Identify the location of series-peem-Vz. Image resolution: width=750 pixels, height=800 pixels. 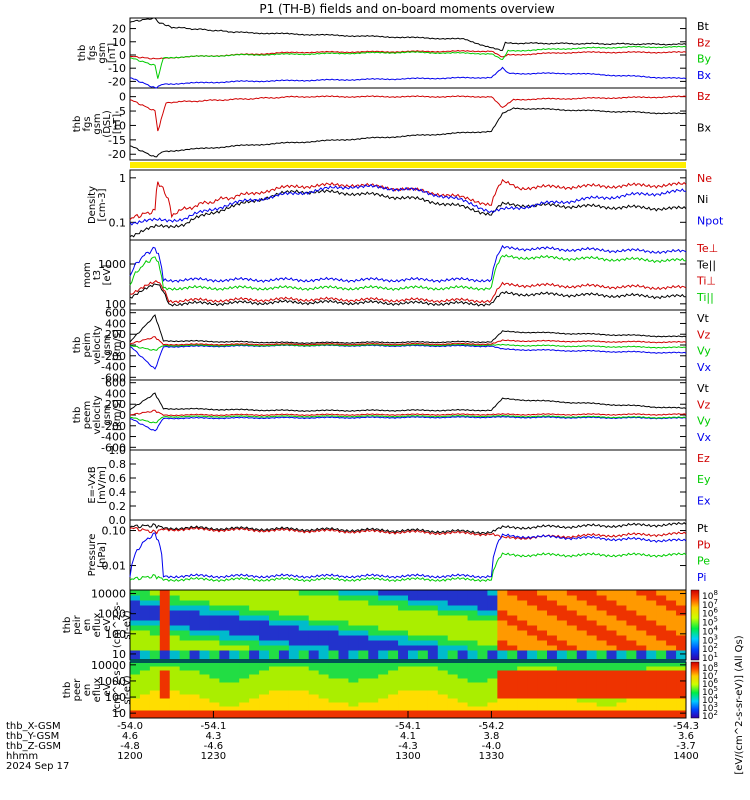
(408, 413).